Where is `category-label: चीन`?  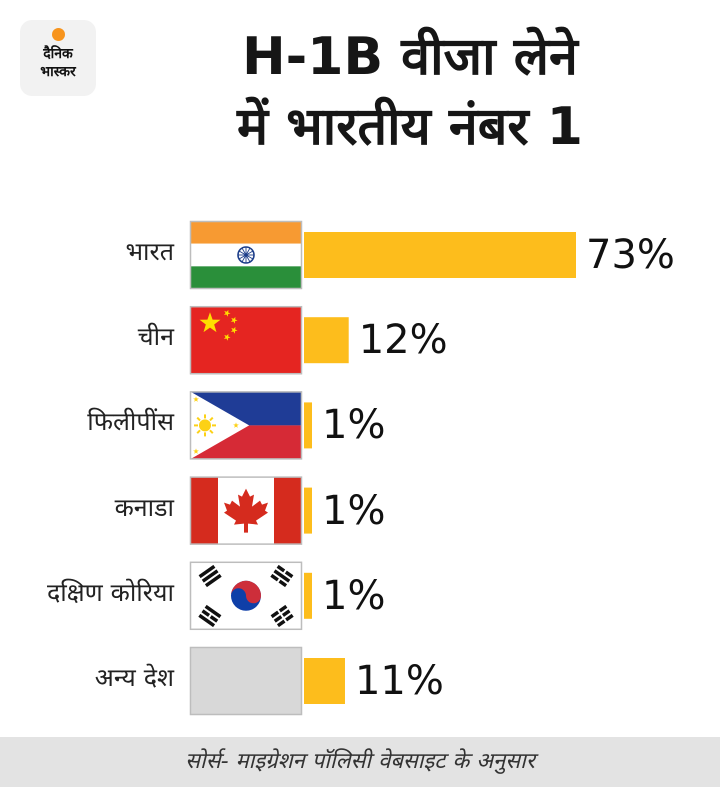 category-label: चीन is located at coordinates (155, 337).